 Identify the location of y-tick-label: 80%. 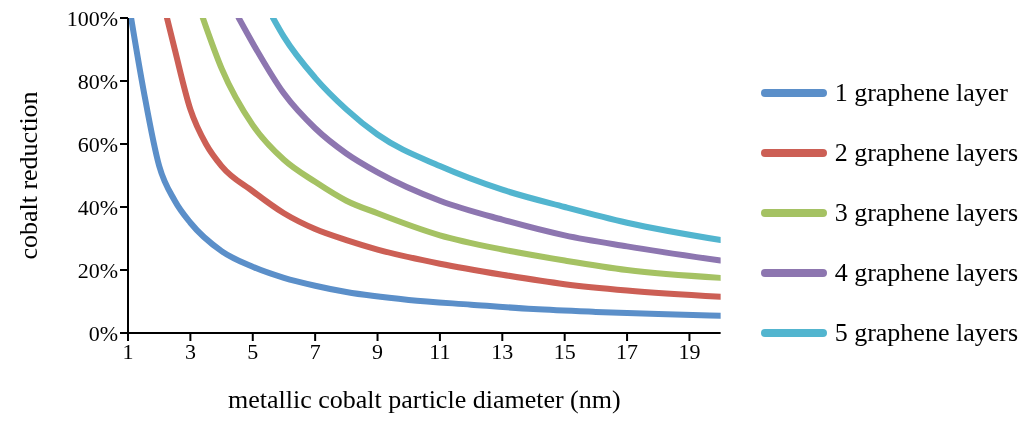
(97, 81).